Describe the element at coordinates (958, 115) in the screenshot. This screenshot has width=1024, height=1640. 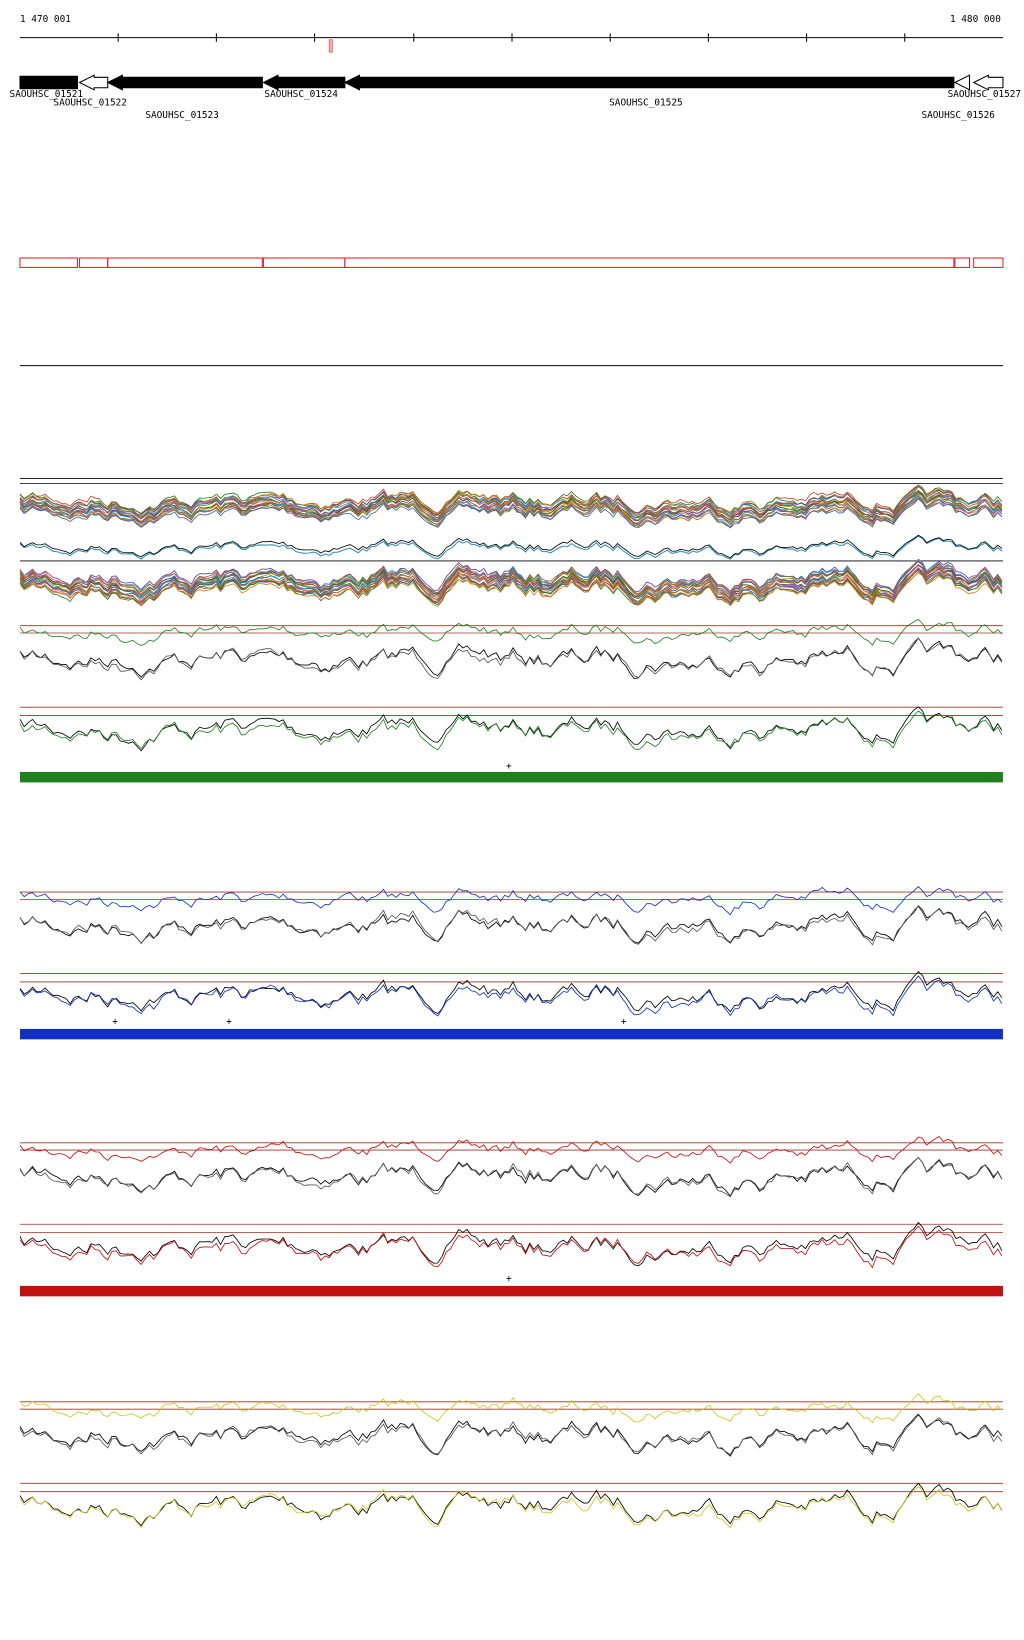
I see `gene-label: SAOUHSC_01526` at that location.